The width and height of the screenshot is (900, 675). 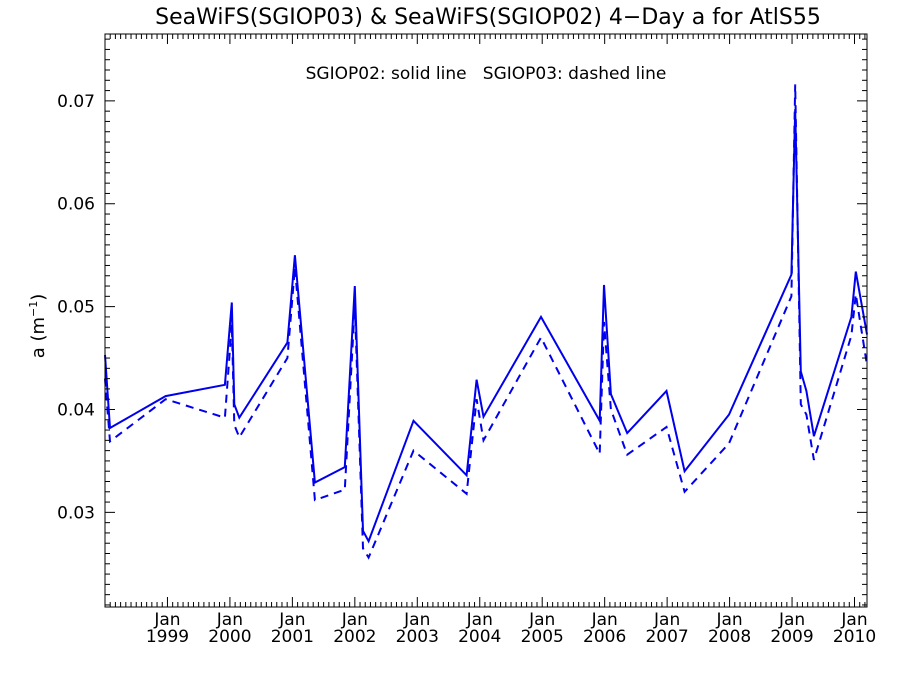 What do you see at coordinates (33, 309) in the screenshot?
I see `y-axis-label-exponent: −1` at bounding box center [33, 309].